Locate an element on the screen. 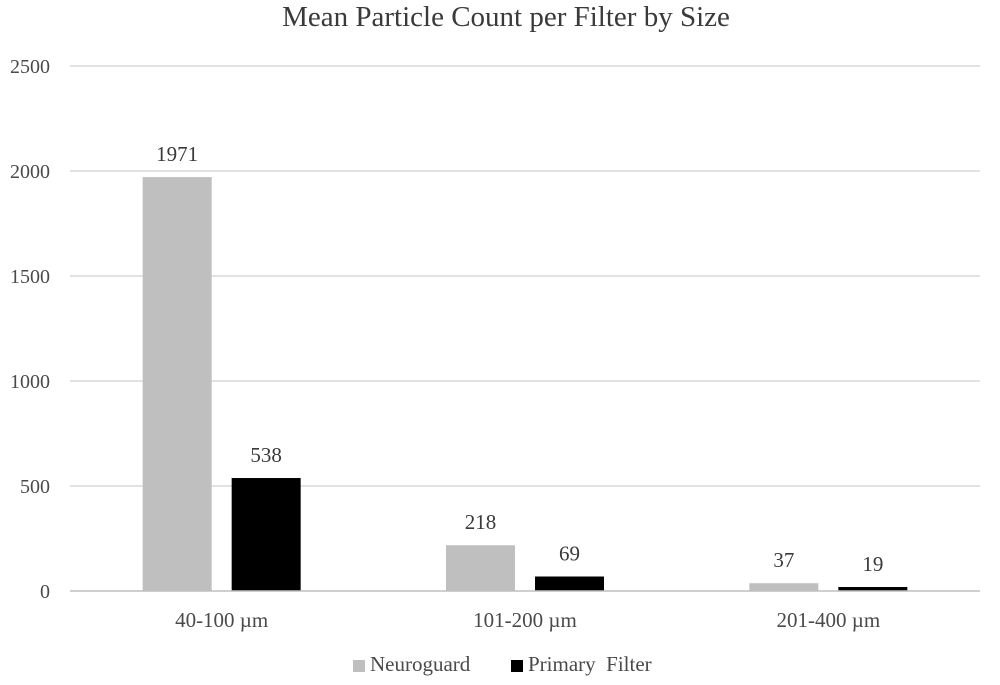 The width and height of the screenshot is (1000, 685). y-tick-label: 1500 is located at coordinates (30, 277).